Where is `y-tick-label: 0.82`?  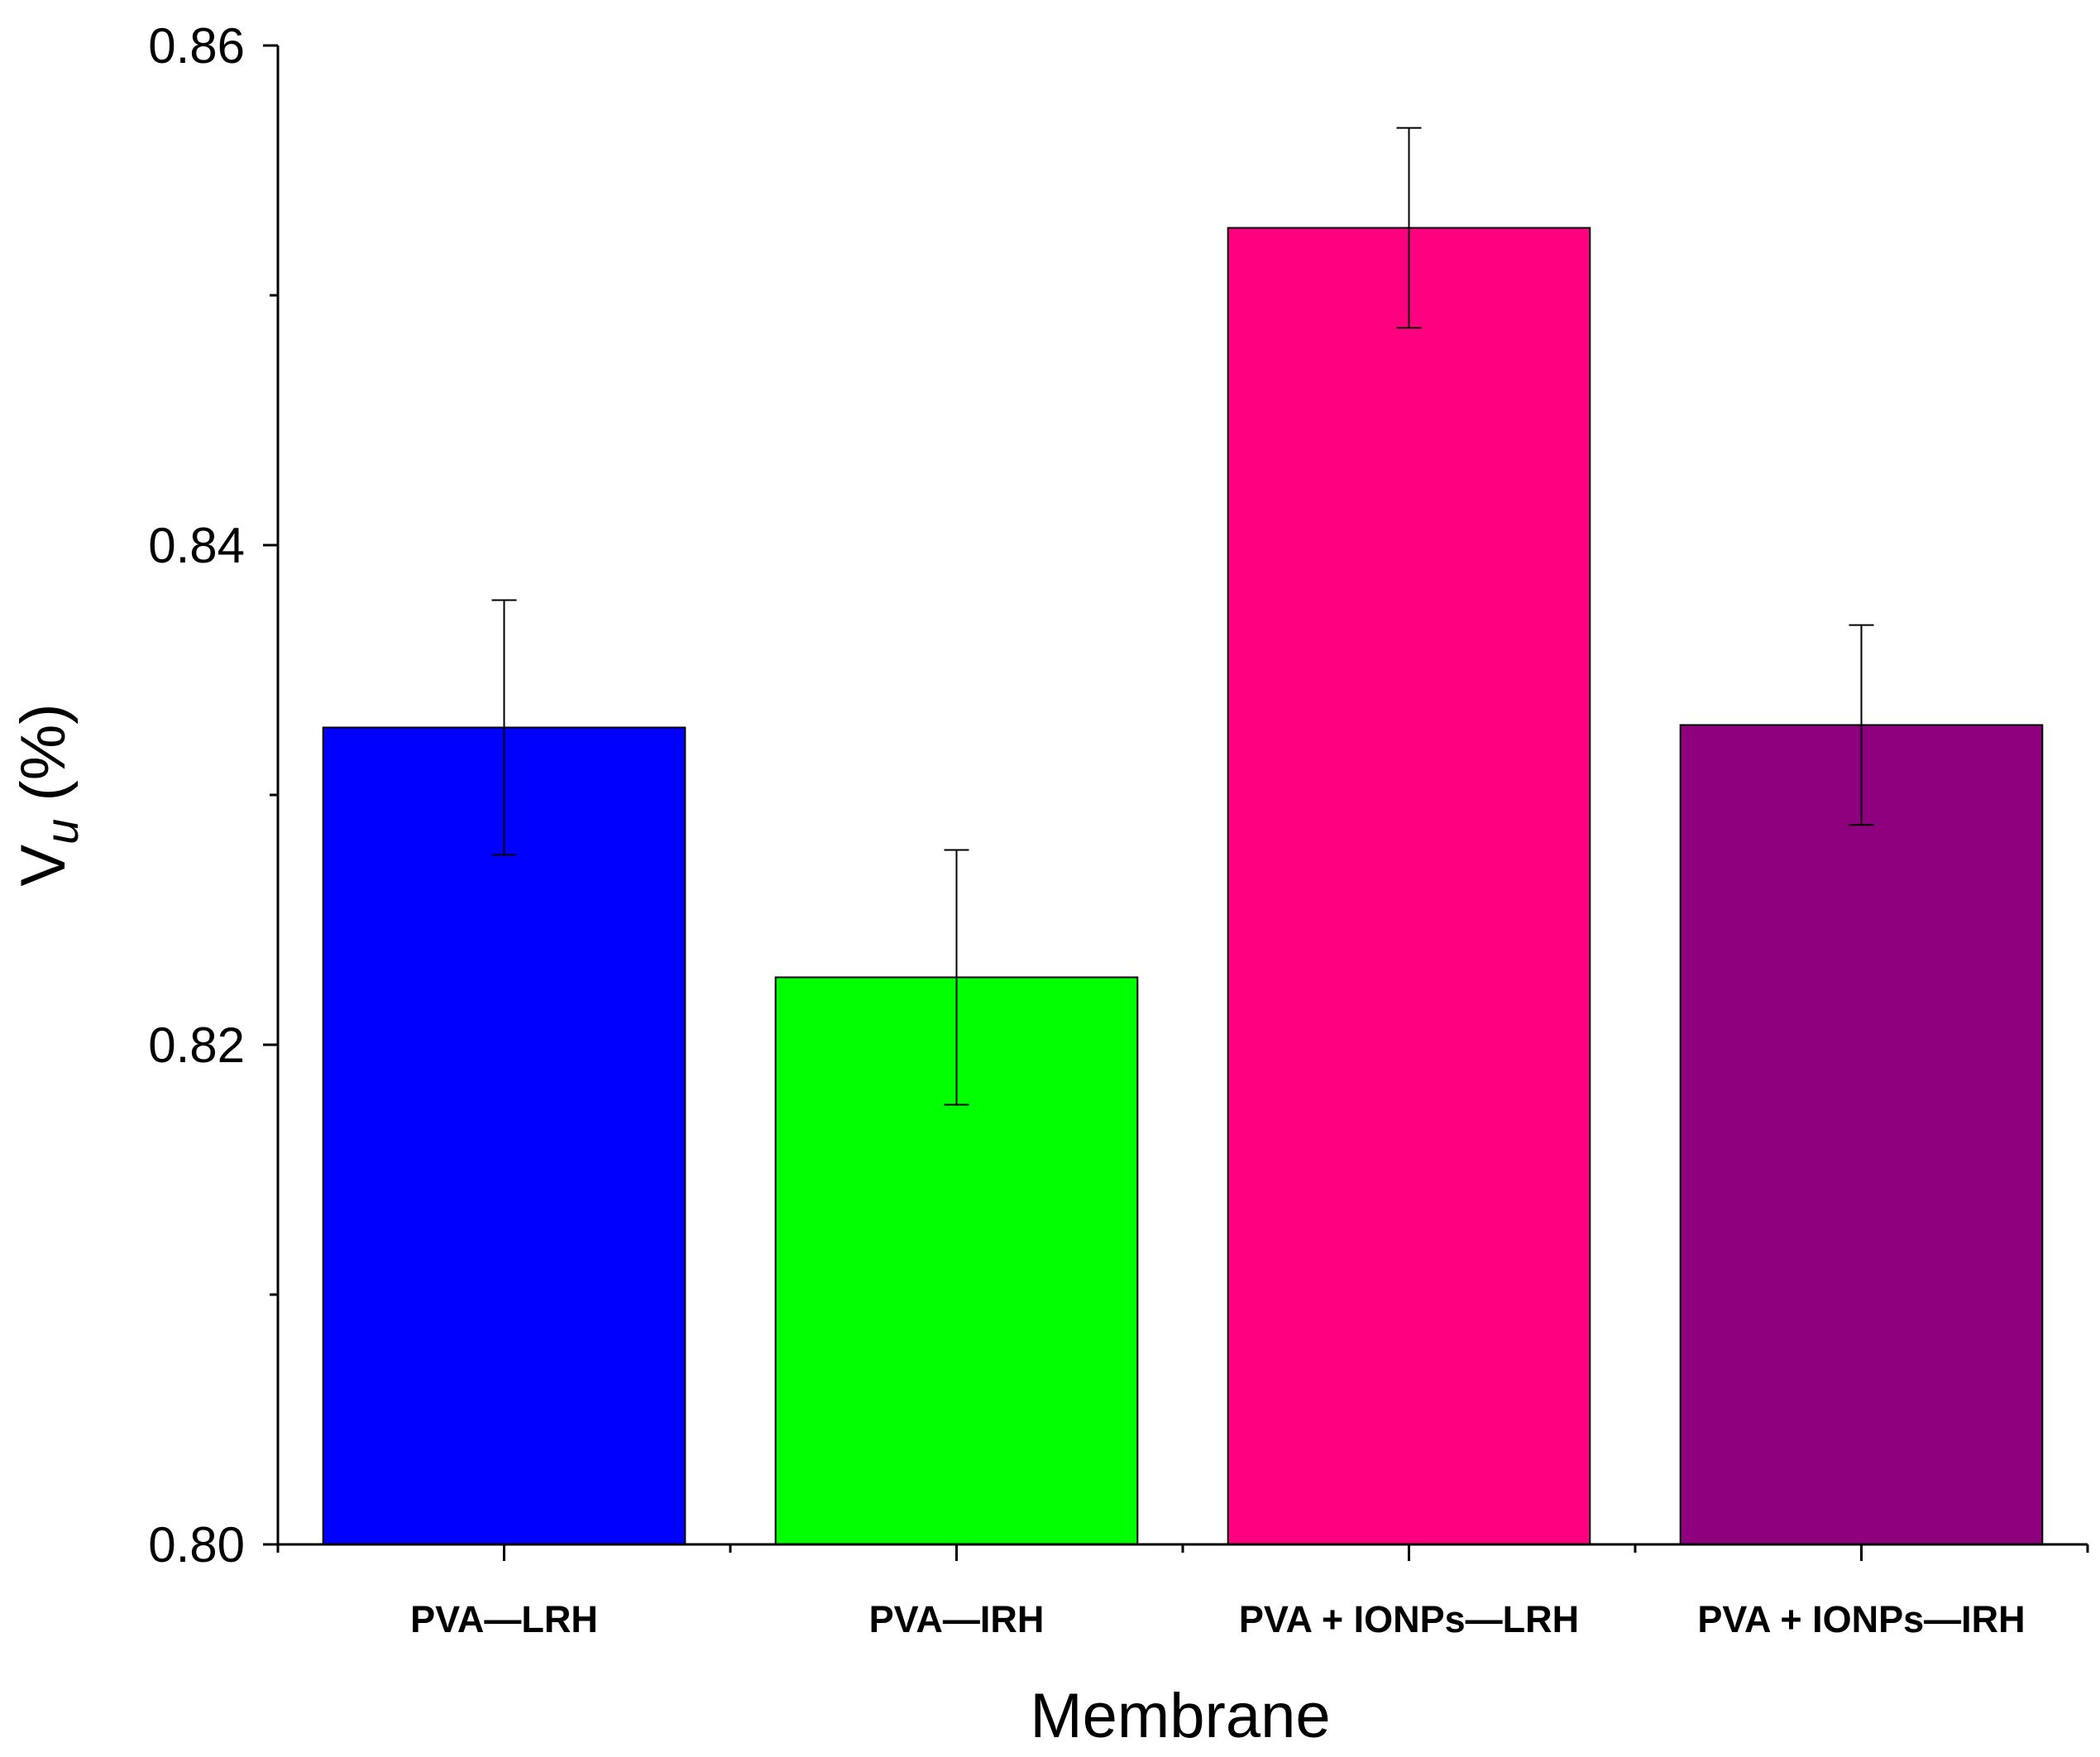
y-tick-label: 0.82 is located at coordinates (197, 1045).